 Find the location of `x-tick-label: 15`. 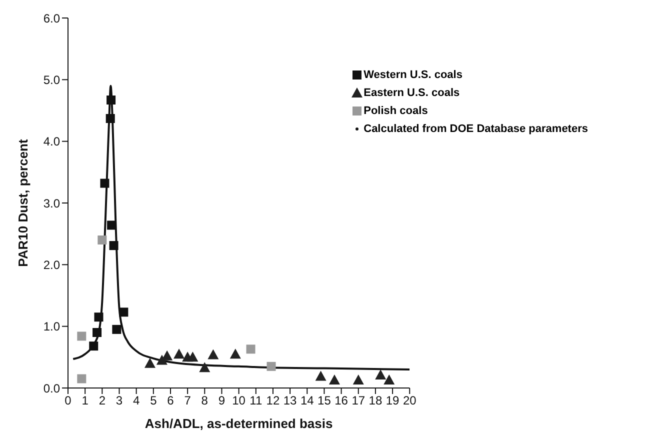

x-tick-label: 15 is located at coordinates (325, 401).